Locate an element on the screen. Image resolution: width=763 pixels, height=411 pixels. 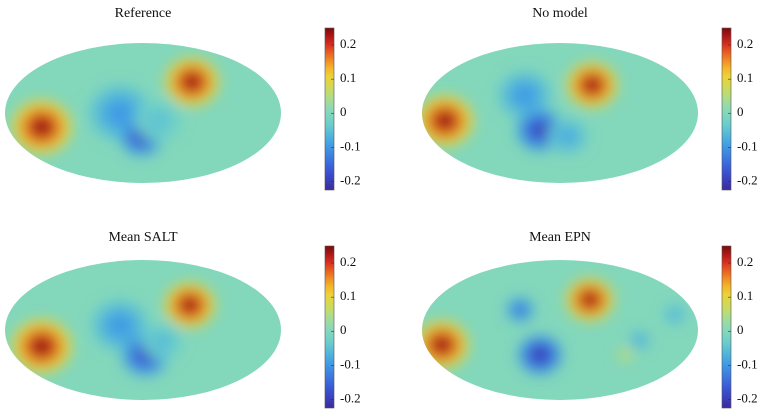
panel-title: Reference is located at coordinates (143, 13).